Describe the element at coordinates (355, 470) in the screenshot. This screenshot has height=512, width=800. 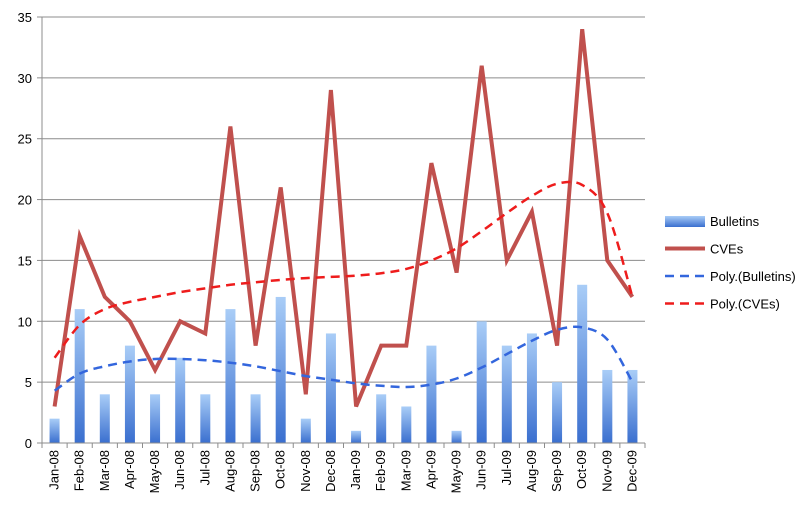
I see `x-tick-label: Jan-09` at that location.